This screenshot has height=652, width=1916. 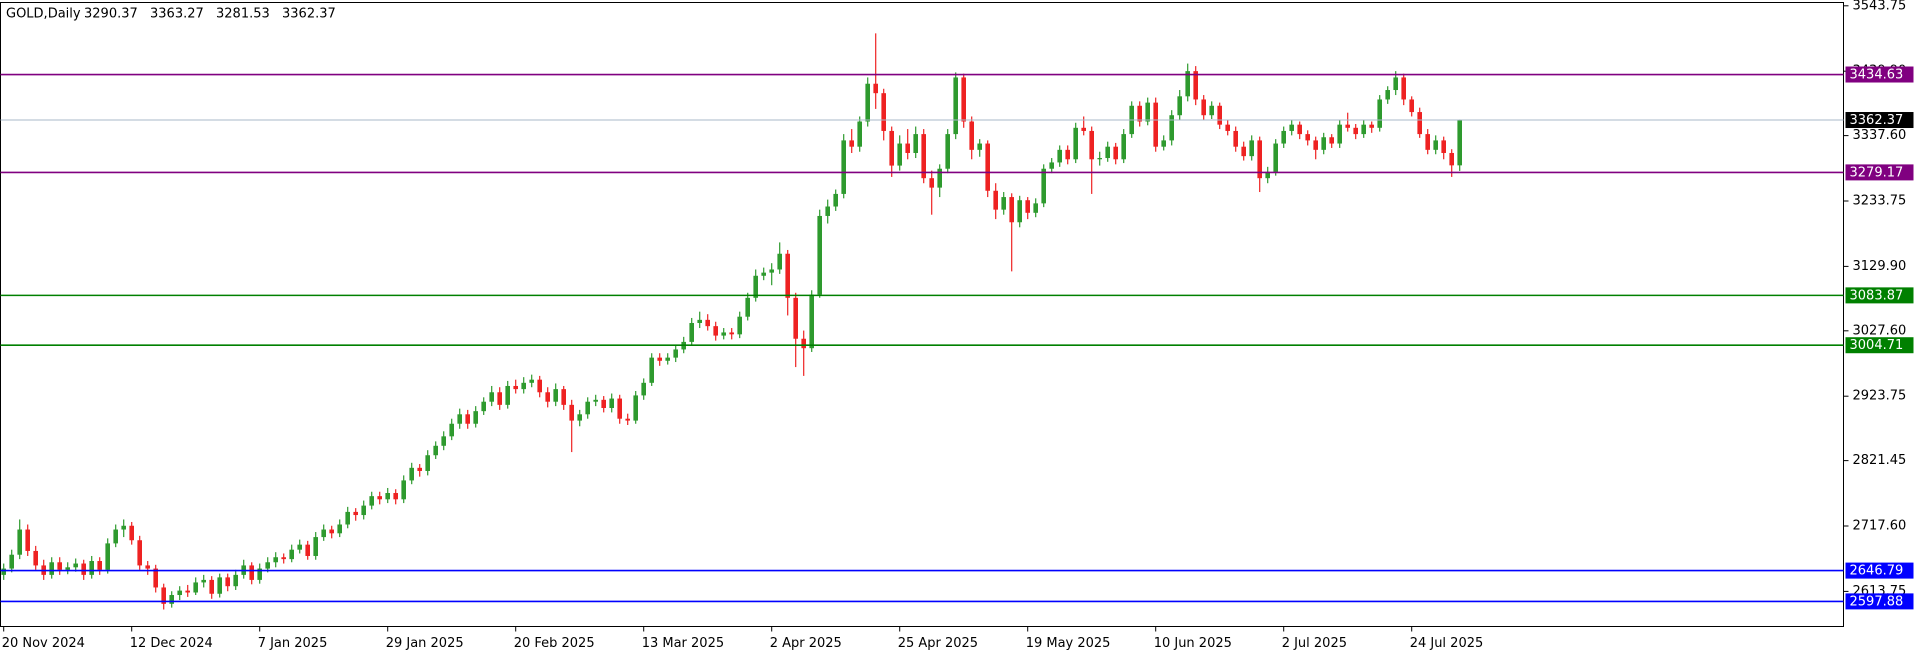 I want to click on level-label: 2597.88, so click(x=1877, y=601).